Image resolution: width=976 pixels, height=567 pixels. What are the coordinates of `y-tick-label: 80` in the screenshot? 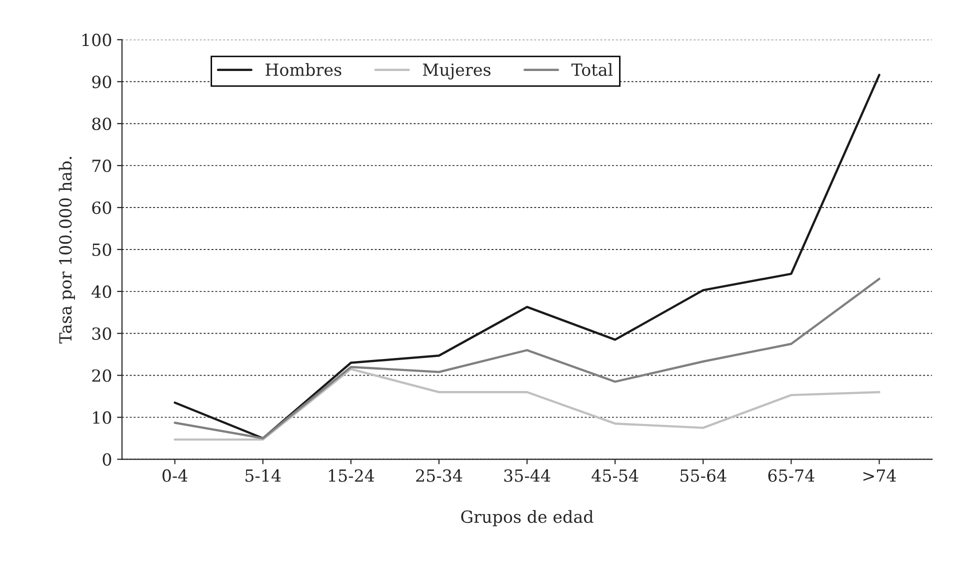 It's located at (102, 124).